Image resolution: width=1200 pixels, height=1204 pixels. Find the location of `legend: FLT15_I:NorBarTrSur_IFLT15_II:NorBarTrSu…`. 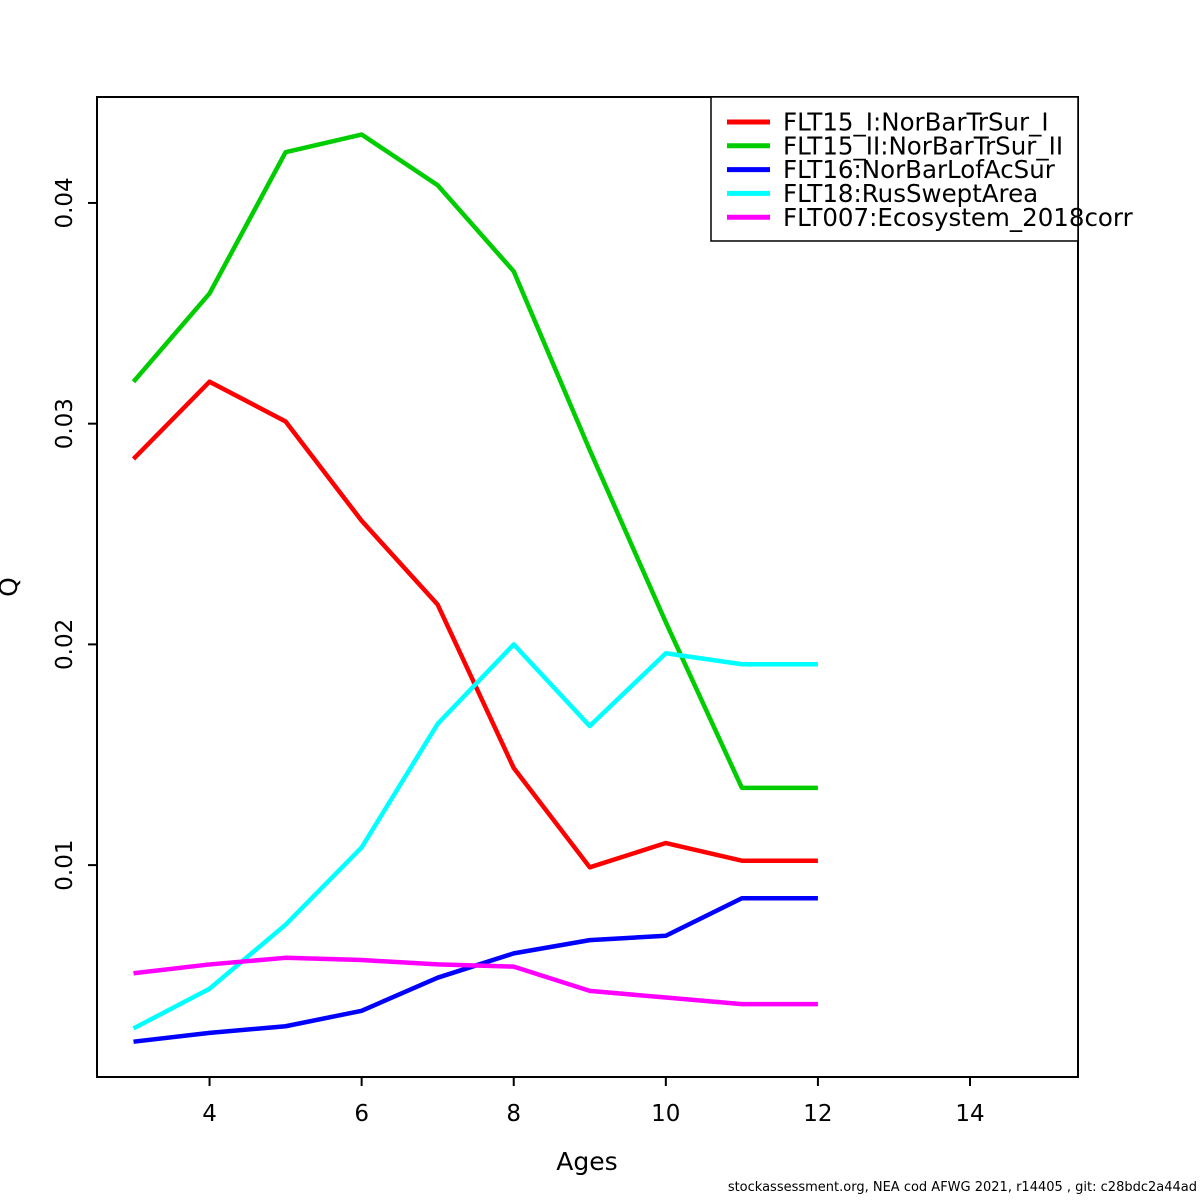

legend: FLT15_I:NorBarTrSur_IFLT15_II:NorBarTrSu… is located at coordinates (922, 169).